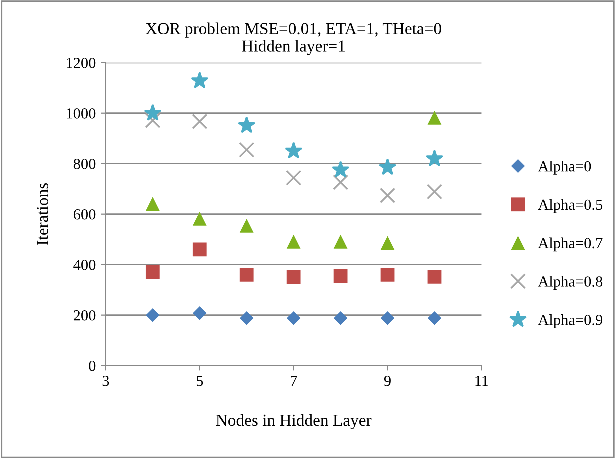  What do you see at coordinates (81, 63) in the screenshot?
I see `y-tick-label: 1200` at bounding box center [81, 63].